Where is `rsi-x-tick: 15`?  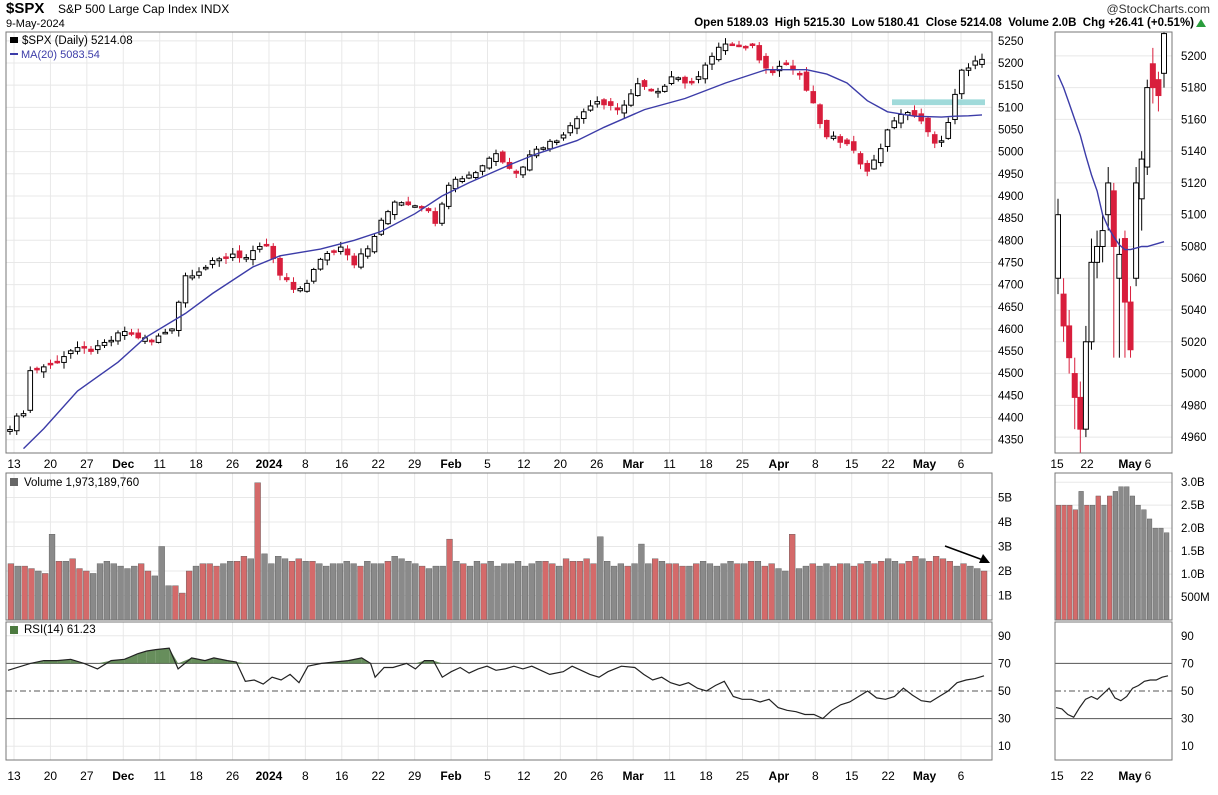 rsi-x-tick: 15 is located at coordinates (852, 776).